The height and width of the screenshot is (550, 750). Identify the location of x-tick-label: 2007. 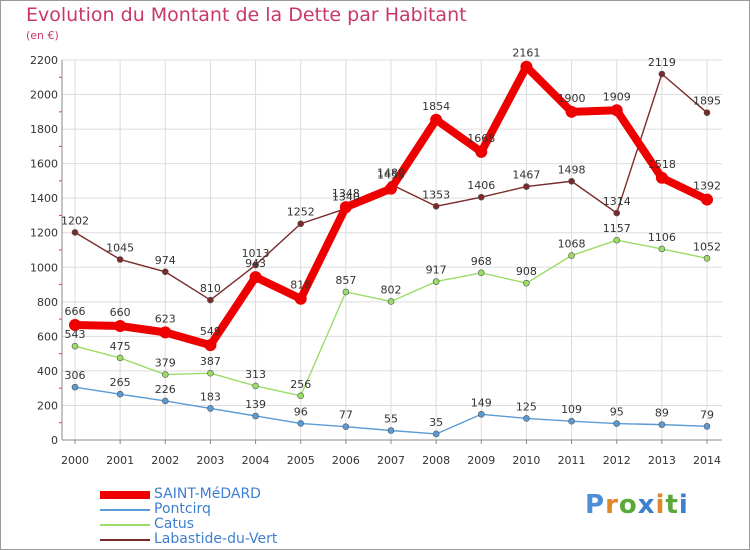
(391, 460).